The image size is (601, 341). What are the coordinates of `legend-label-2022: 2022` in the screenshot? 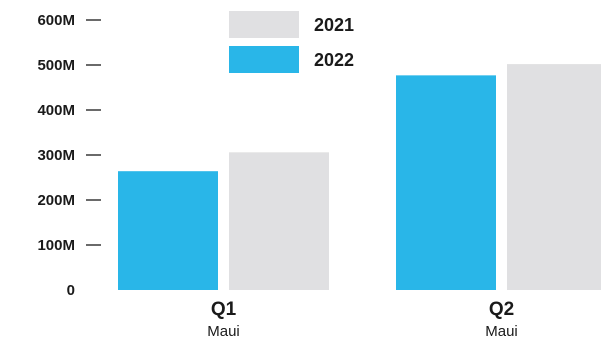 It's located at (334, 60).